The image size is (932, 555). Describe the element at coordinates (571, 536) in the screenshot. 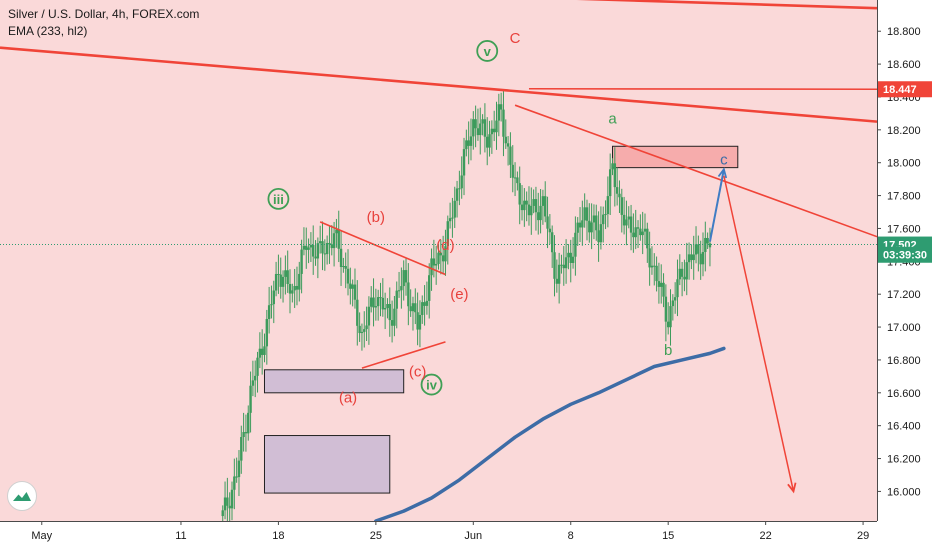

I see `x-tick-label: 8` at that location.